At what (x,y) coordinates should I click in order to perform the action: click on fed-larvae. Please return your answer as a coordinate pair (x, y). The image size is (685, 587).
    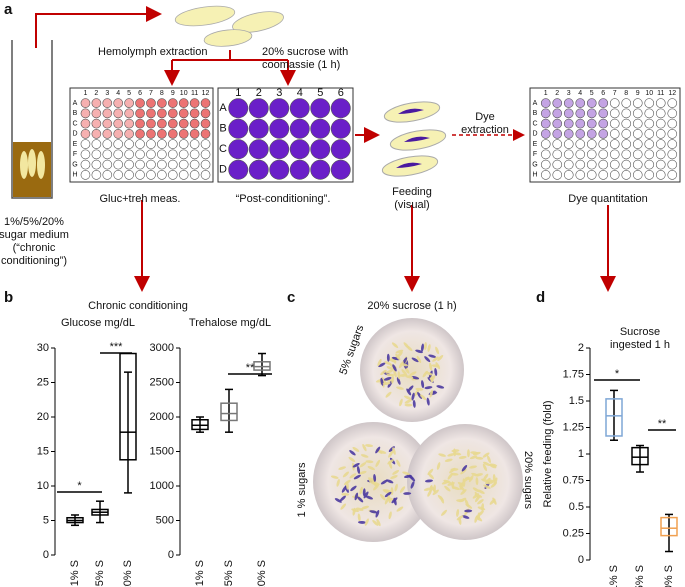
    Looking at the image, I should click on (414, 139).